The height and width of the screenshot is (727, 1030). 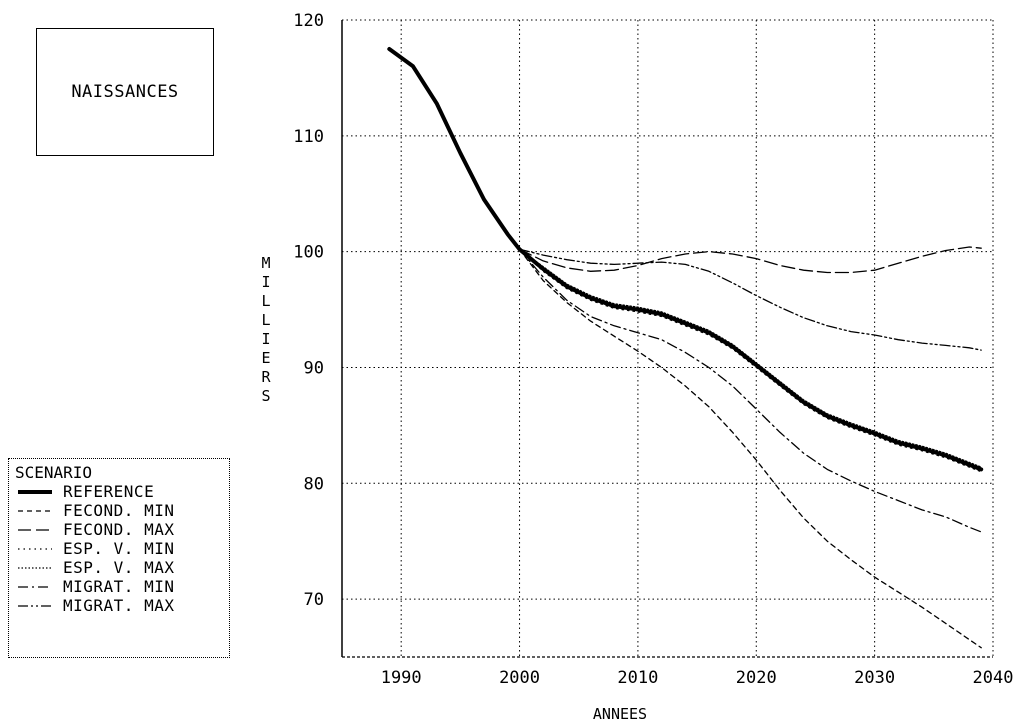 I want to click on y-axis-title-letter: M, so click(x=265, y=263).